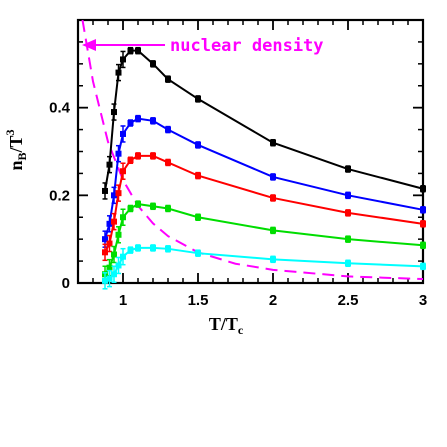  Describe the element at coordinates (247, 46) in the screenshot. I see `annotation-text: nuclear density` at that location.